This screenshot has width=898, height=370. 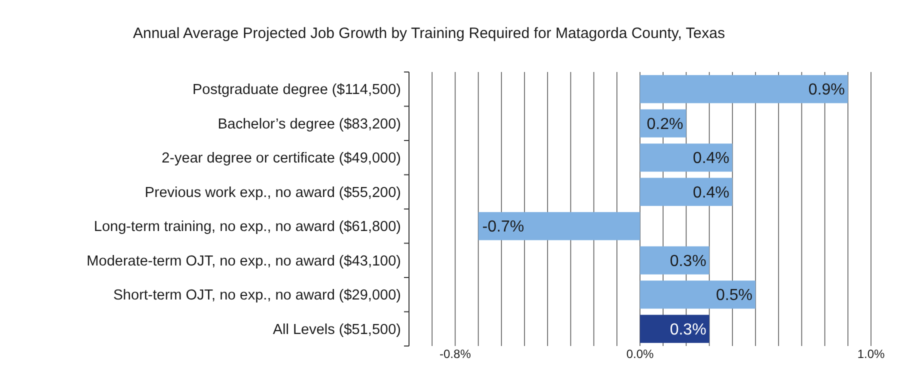 I want to click on y-tick-label: 2-year degree or certificate ($49,000), so click(x=281, y=158).